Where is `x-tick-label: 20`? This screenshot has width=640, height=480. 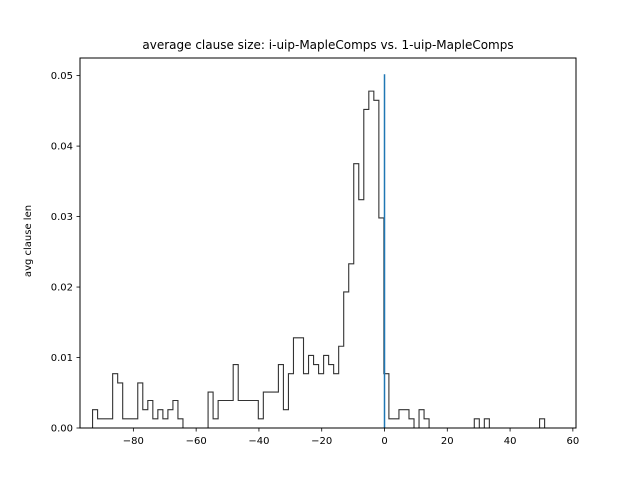
x-tick-label: 20 is located at coordinates (447, 441).